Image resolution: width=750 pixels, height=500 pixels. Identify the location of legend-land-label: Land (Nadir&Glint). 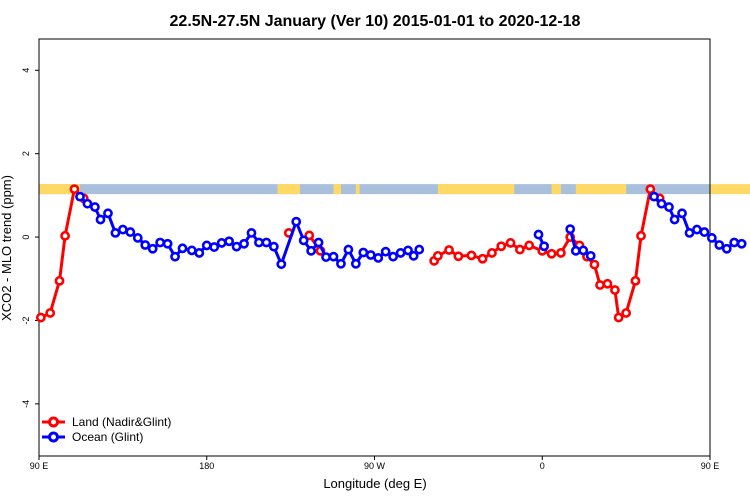
(121, 422).